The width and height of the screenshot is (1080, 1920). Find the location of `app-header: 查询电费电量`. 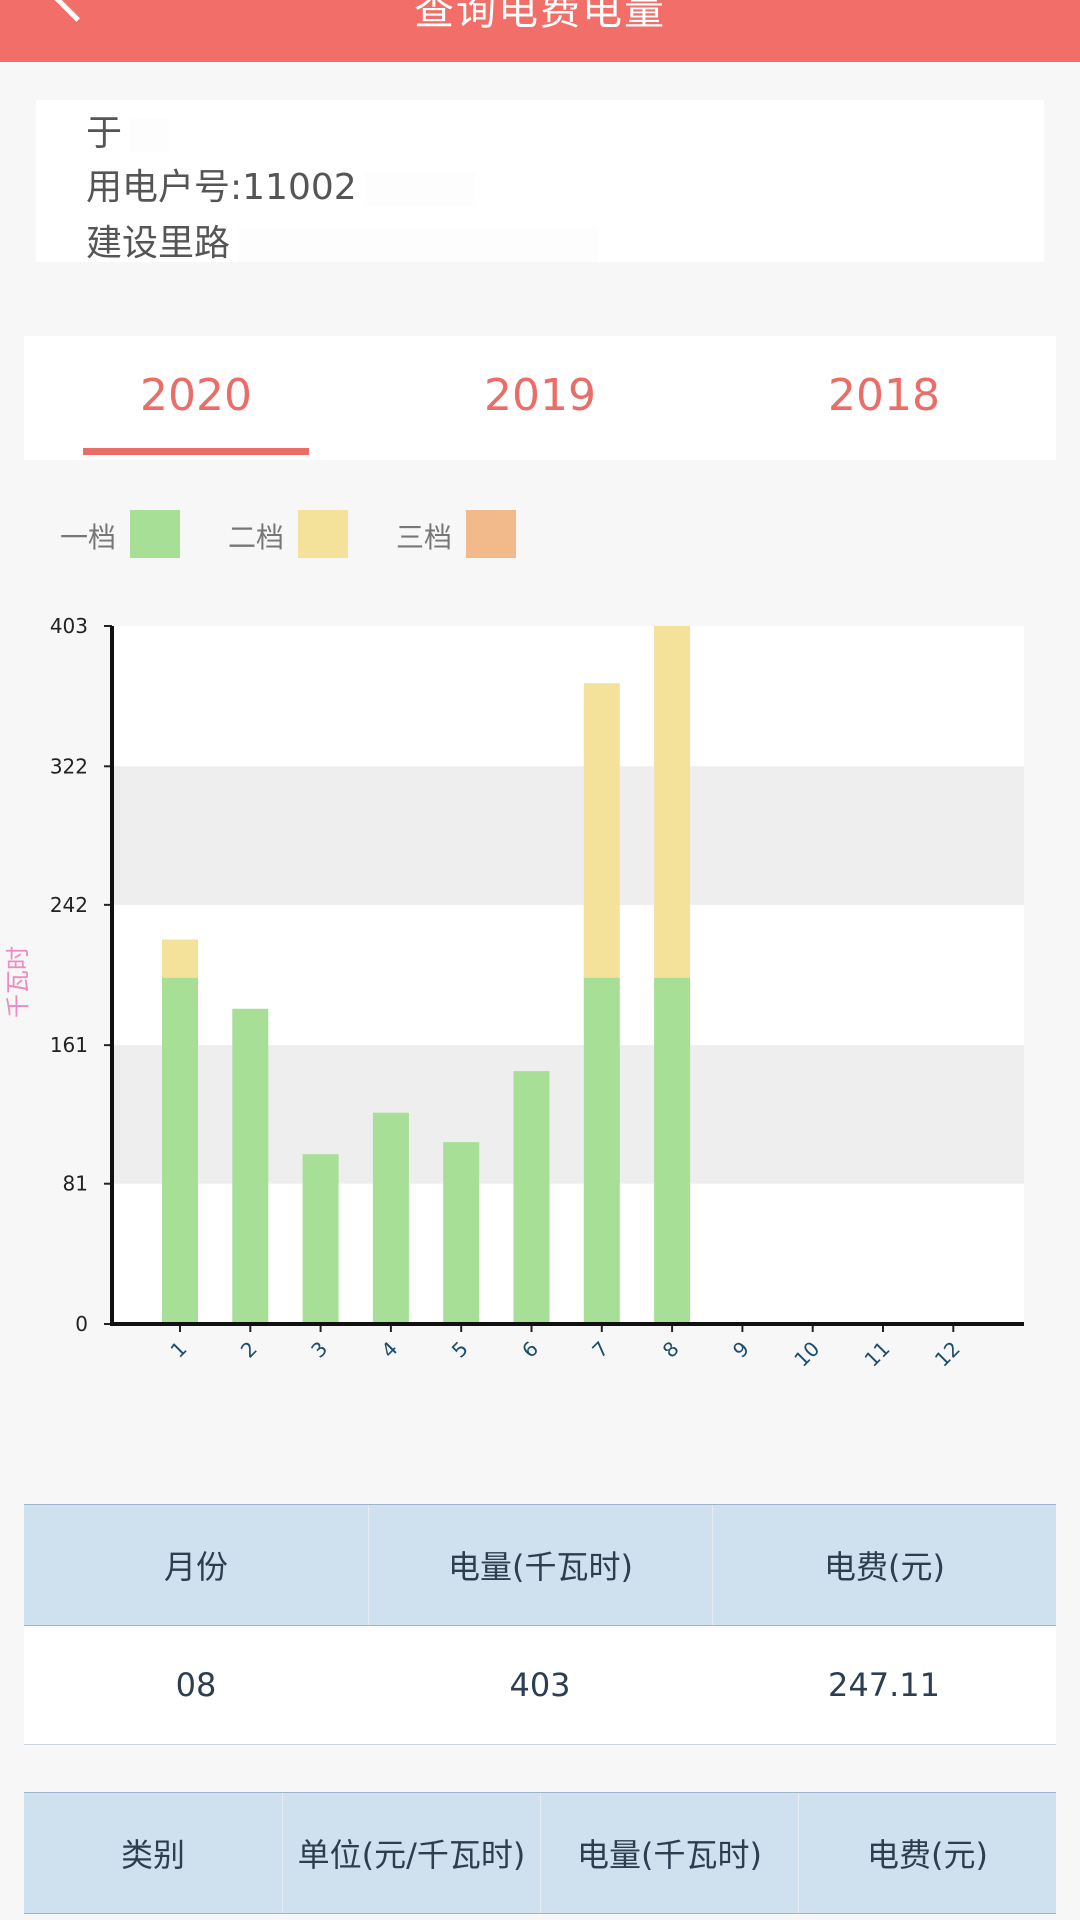

app-header: 查询电费电量 is located at coordinates (540, 31).